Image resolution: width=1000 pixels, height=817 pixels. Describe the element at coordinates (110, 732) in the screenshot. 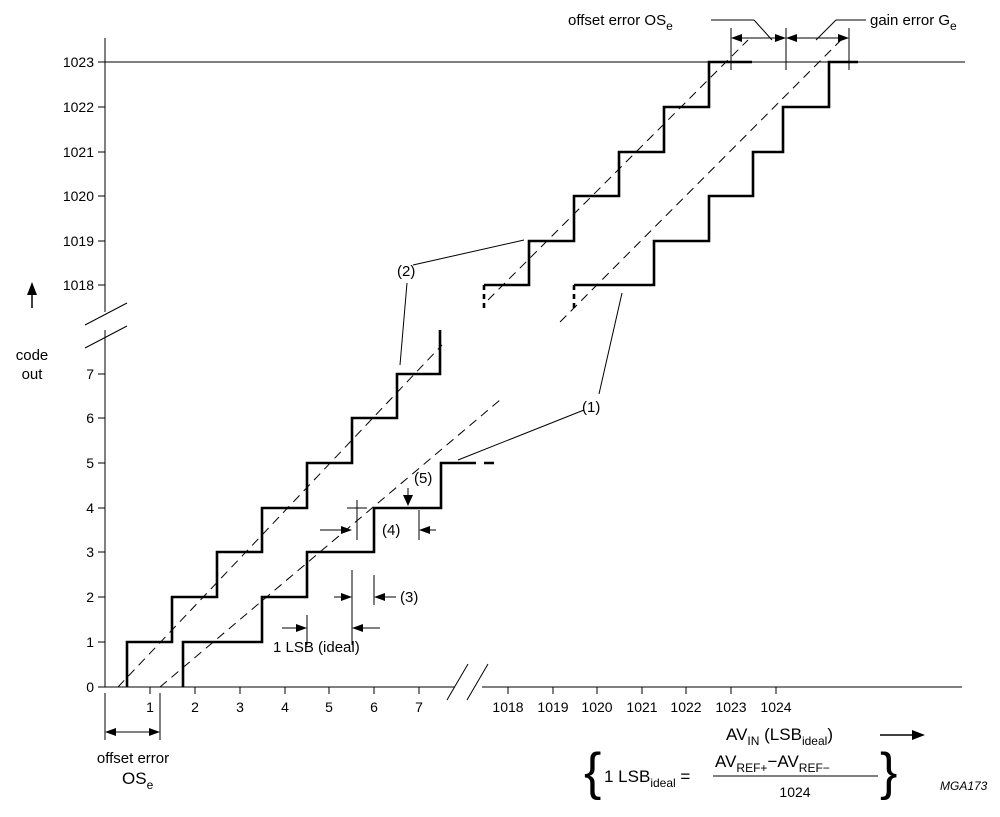

I see `offset-error-bottom-left-arrow-icon` at that location.